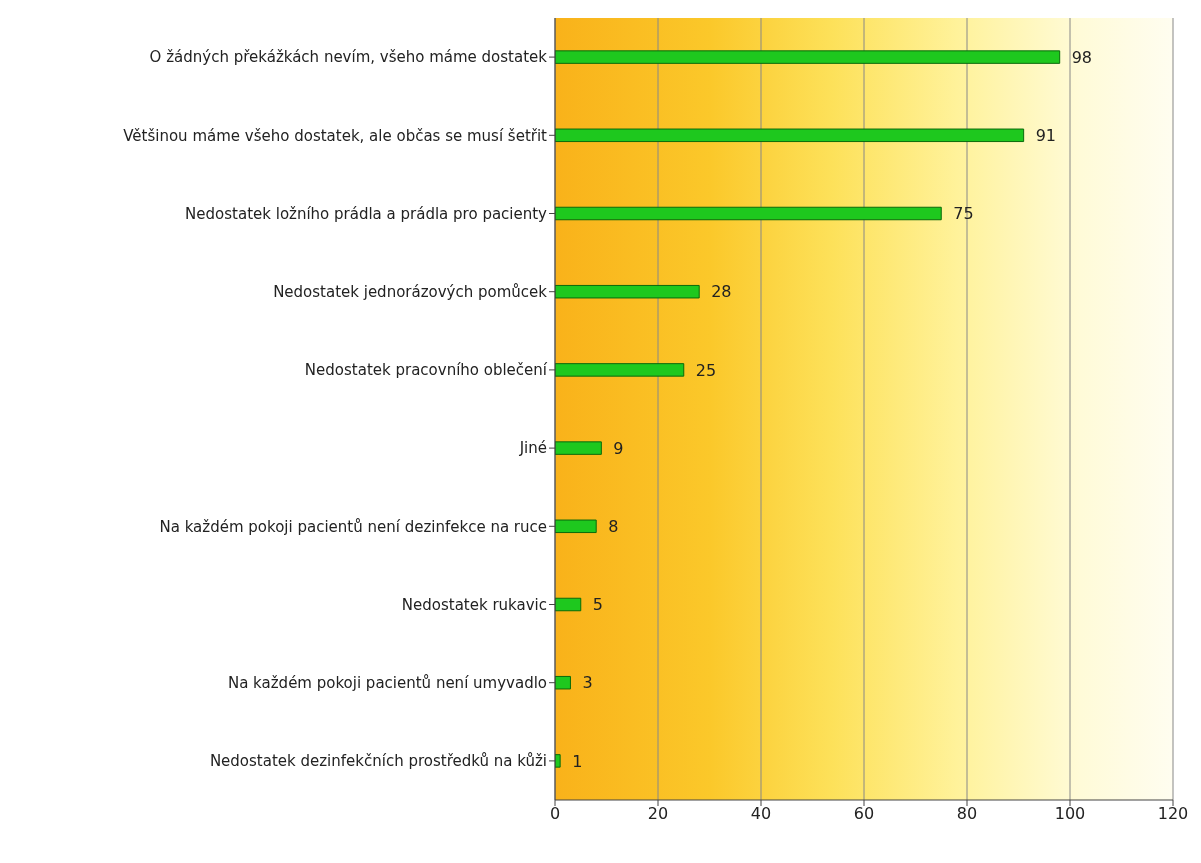 This screenshot has height=863, width=1201. What do you see at coordinates (378, 761) in the screenshot?
I see `y-tick-label: Nedostatek dezinfekčních prostředků na kůži` at bounding box center [378, 761].